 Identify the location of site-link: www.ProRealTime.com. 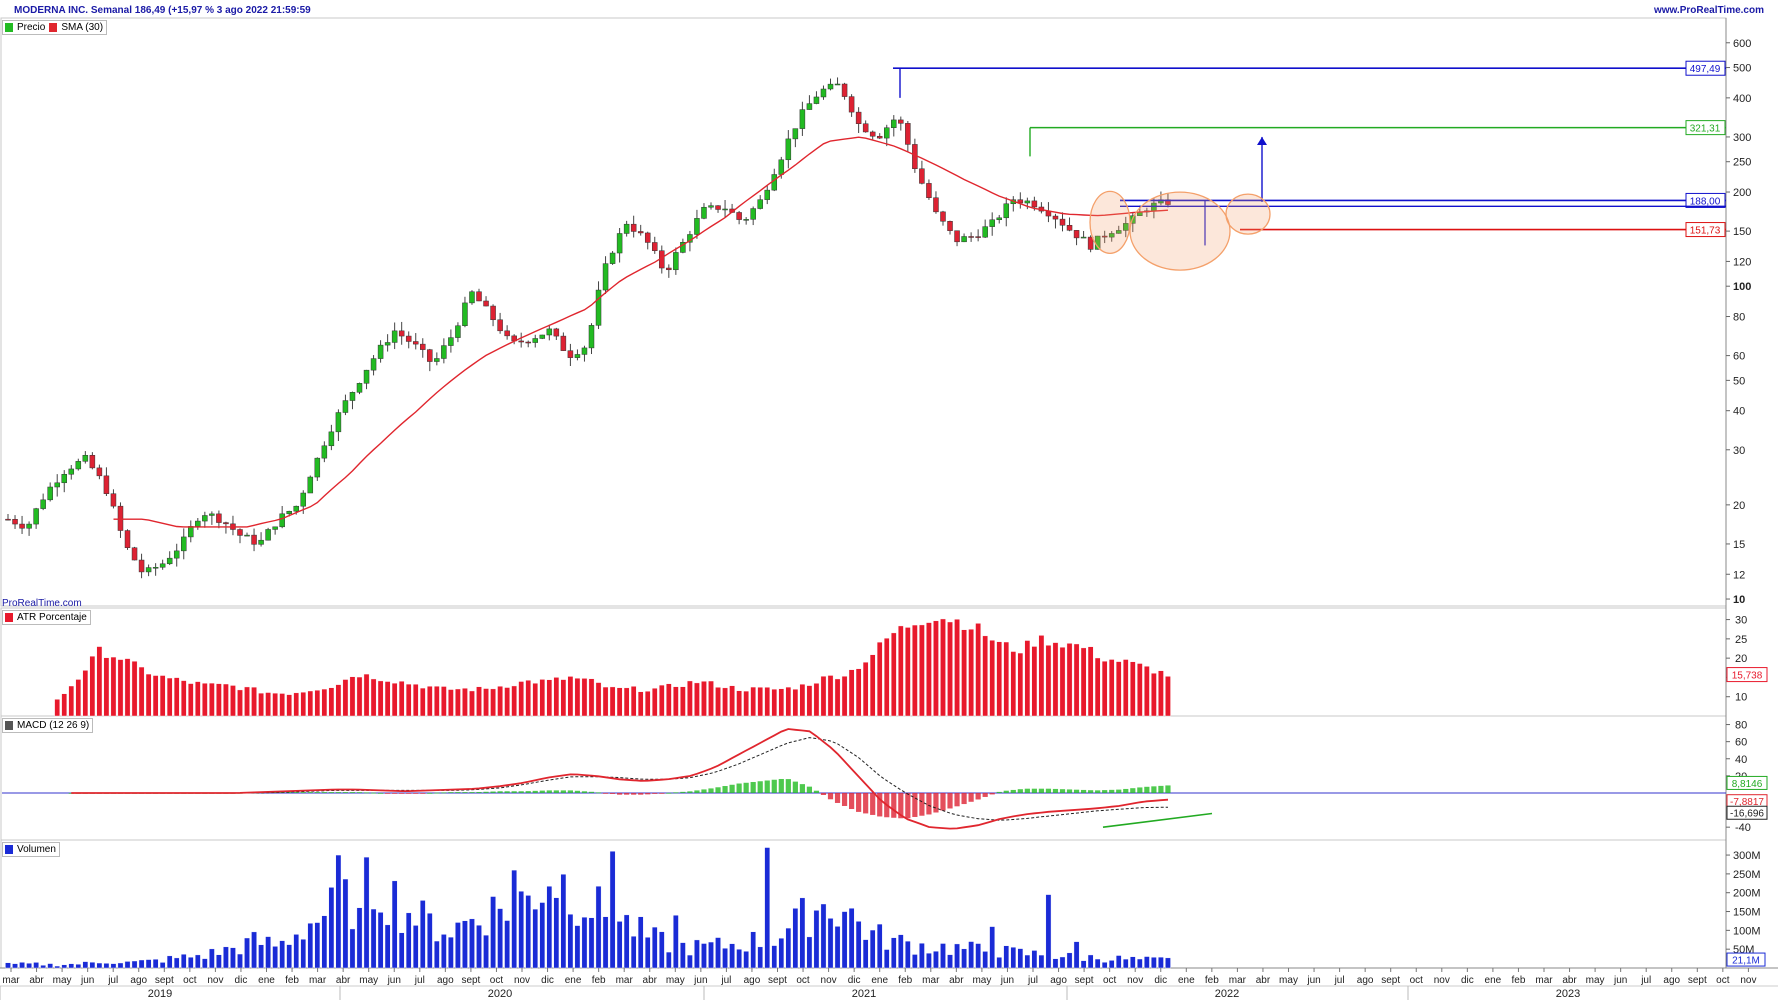
(1708, 10).